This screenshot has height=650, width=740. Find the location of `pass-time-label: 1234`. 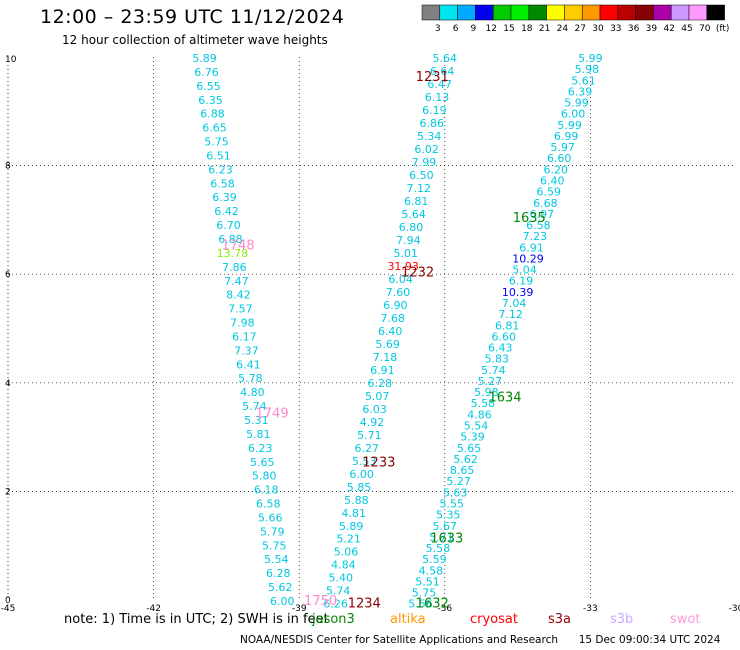

pass-time-label: 1234 is located at coordinates (364, 604).